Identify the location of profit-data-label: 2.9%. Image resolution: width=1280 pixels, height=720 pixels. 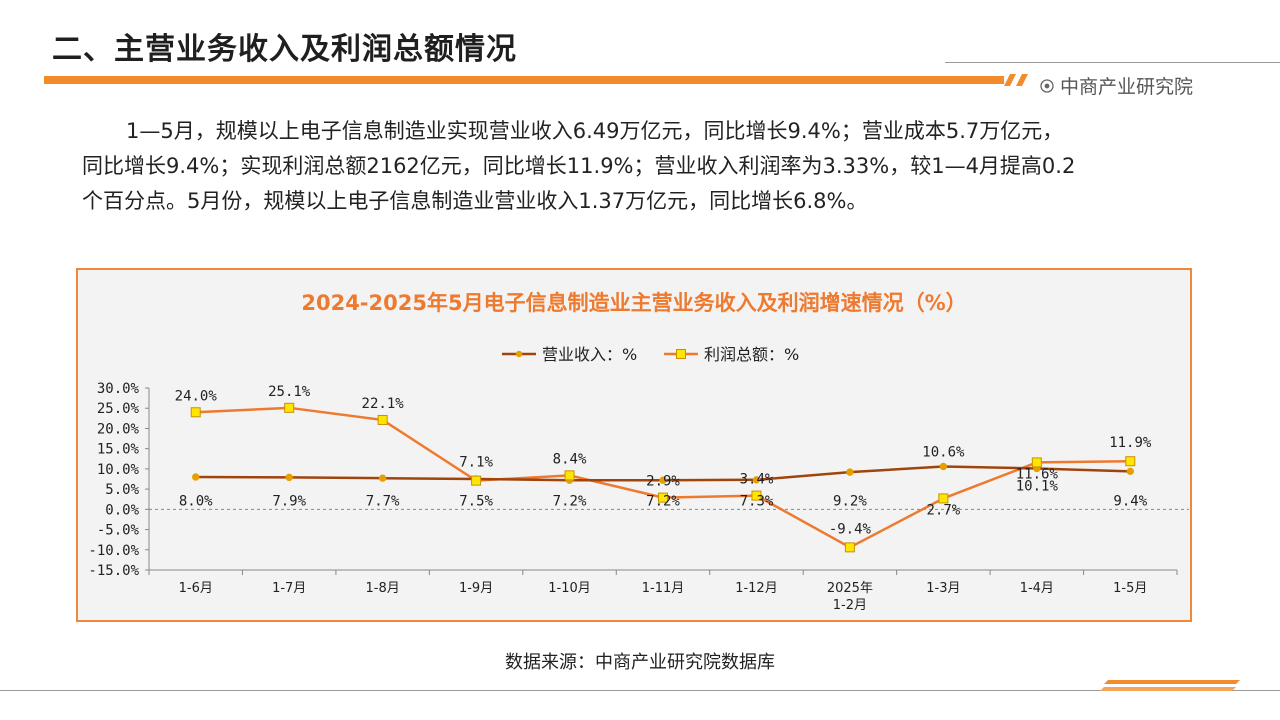
(663, 482).